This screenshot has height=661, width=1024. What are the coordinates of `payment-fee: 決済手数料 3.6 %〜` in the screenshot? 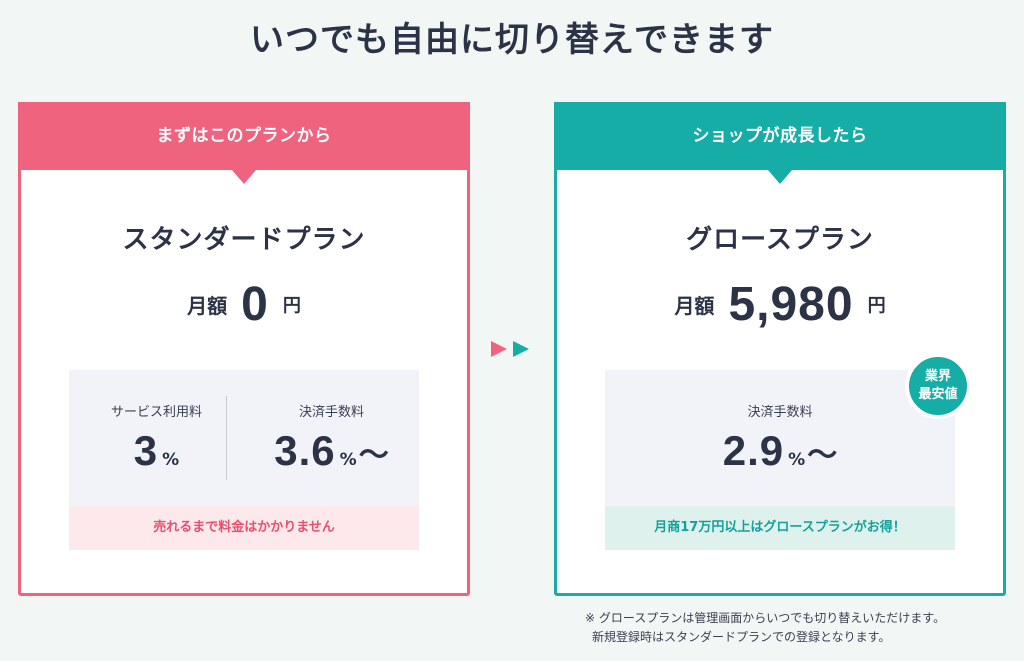 It's located at (331, 437).